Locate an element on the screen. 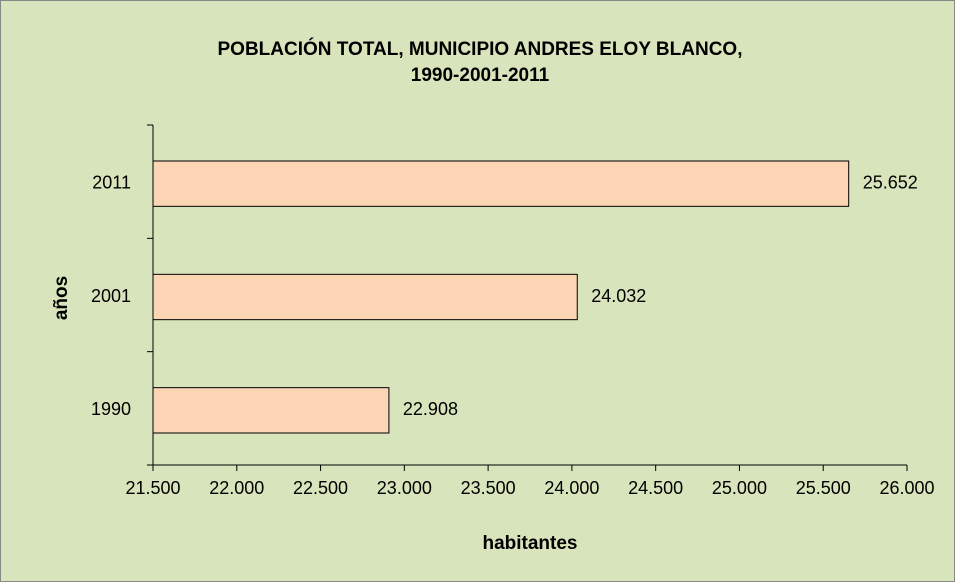  x-tick-label: 23.000 is located at coordinates (404, 488).